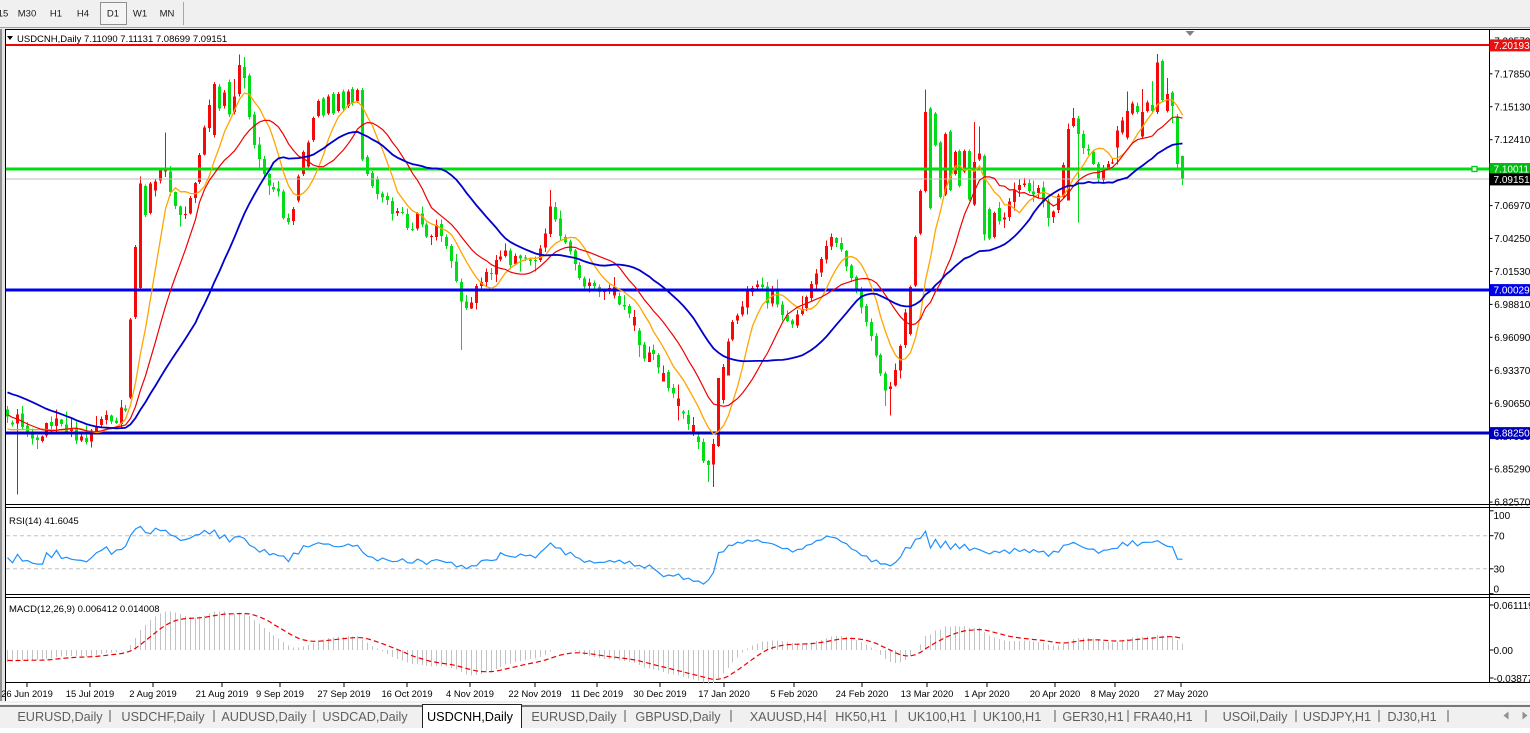 Image resolution: width=1530 pixels, height=733 pixels. What do you see at coordinates (1512, 679) in the screenshot?
I see `svg-text: -0.0387735` at bounding box center [1512, 679].